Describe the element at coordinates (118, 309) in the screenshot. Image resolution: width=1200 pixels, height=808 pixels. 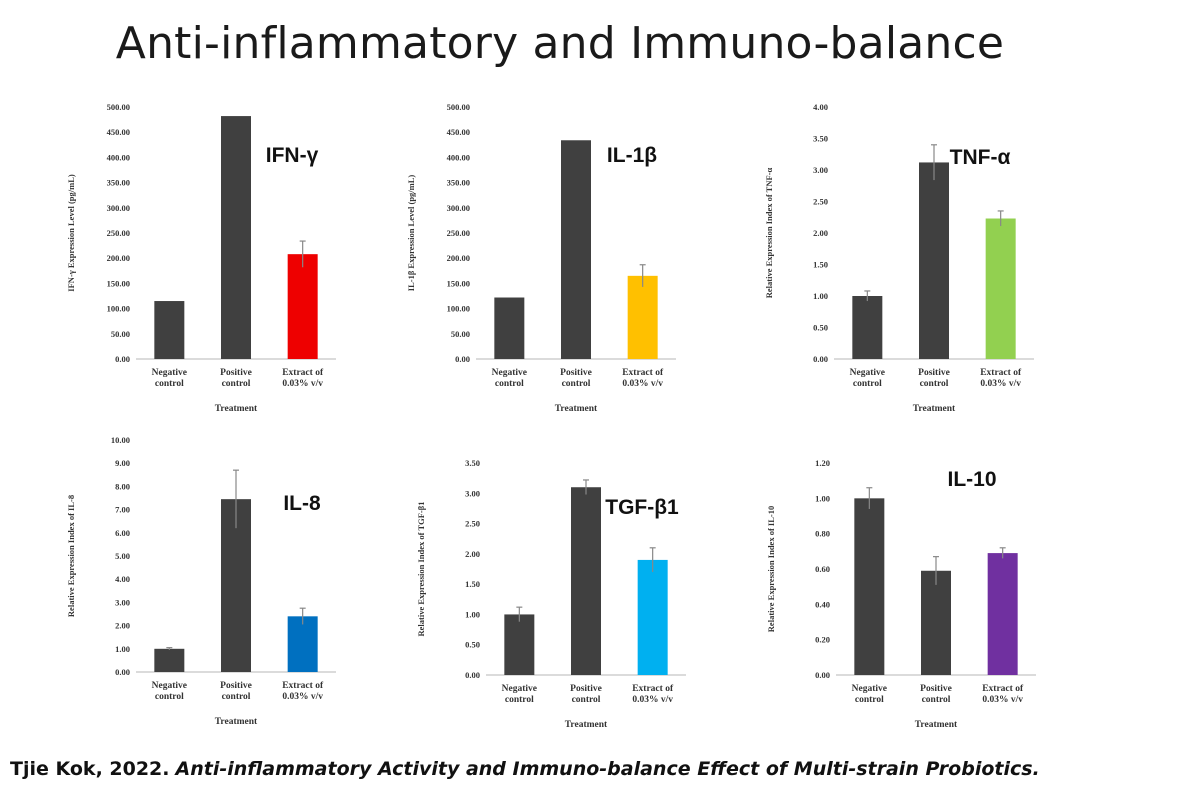
I see `y-tick-label: 100.00` at that location.